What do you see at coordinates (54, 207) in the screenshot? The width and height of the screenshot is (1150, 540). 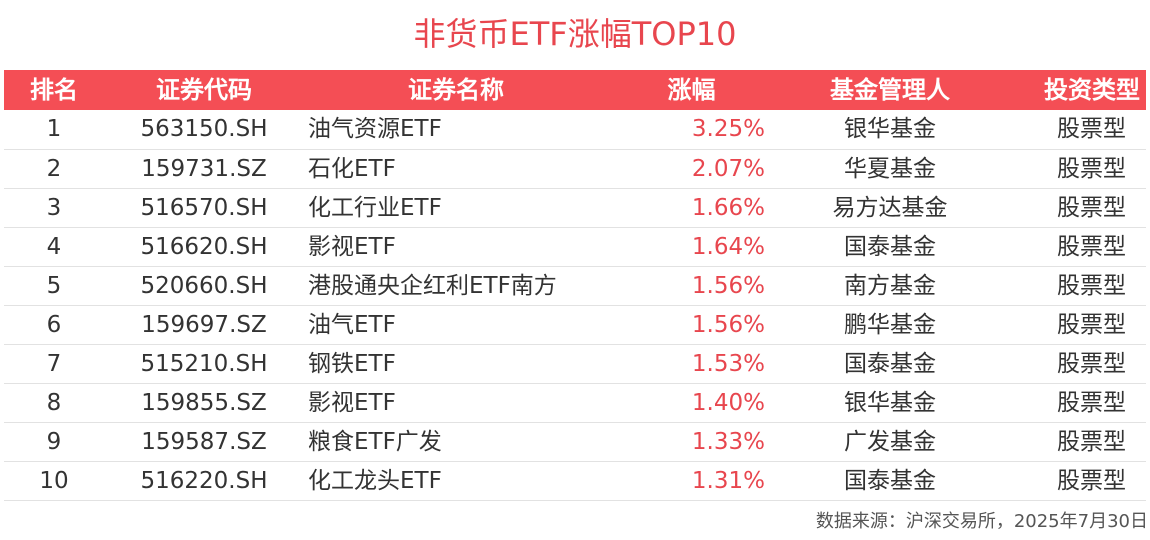 I see `cell-rank: 3` at bounding box center [54, 207].